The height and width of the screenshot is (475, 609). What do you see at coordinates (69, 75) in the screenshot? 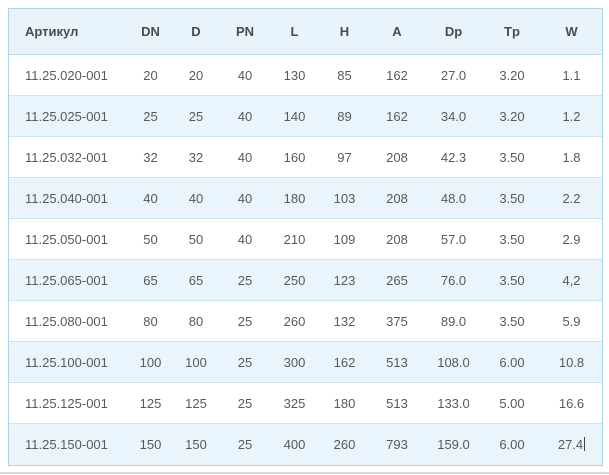
I see `article-cell: 11.25.020-001` at bounding box center [69, 75].